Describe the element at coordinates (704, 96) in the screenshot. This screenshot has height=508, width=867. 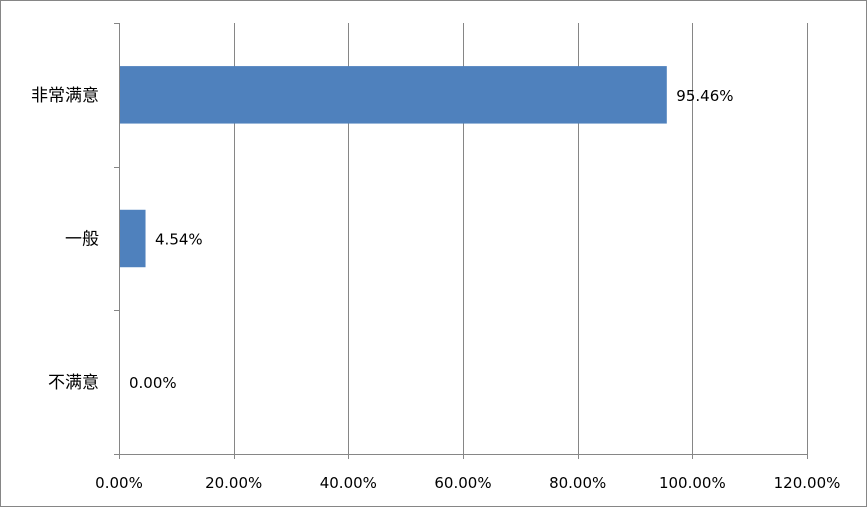
I see `data-label: 95.46%` at that location.